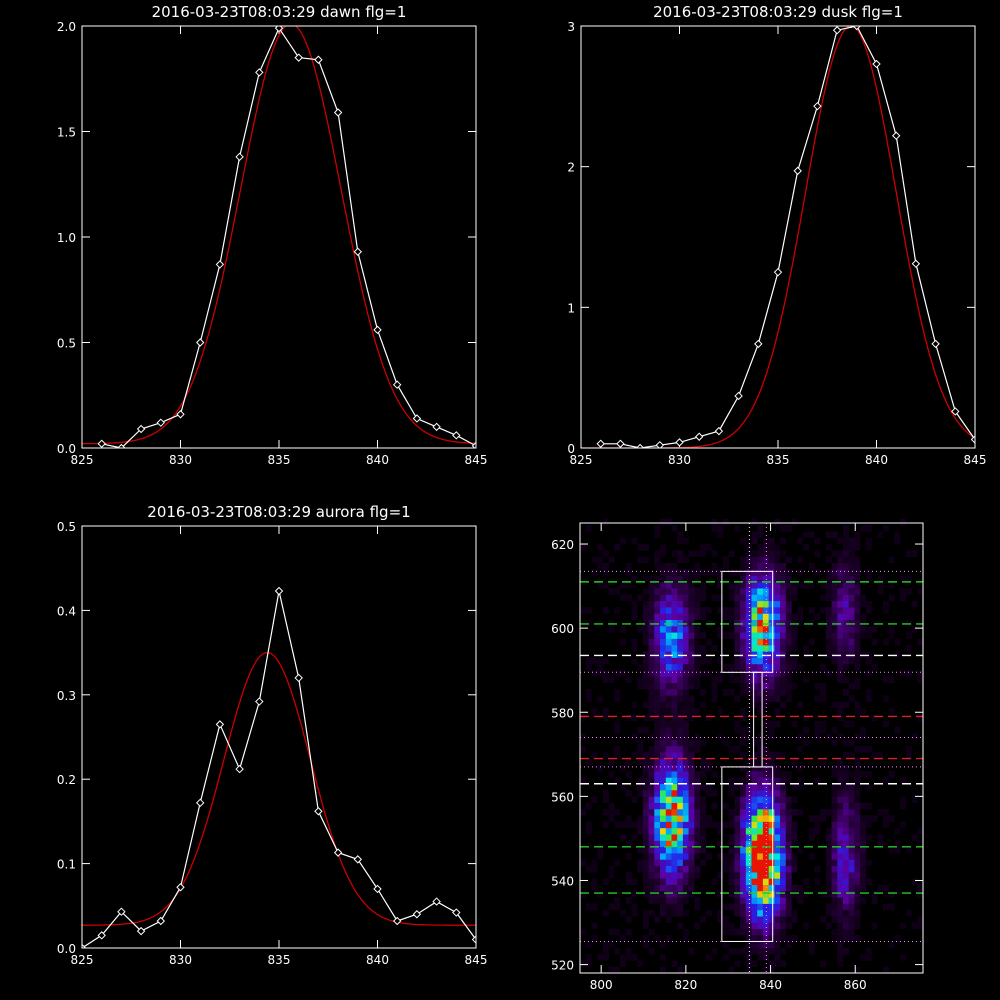 This screenshot has width=1000, height=1000. I want to click on image-xtick-label: 800, so click(601, 985).